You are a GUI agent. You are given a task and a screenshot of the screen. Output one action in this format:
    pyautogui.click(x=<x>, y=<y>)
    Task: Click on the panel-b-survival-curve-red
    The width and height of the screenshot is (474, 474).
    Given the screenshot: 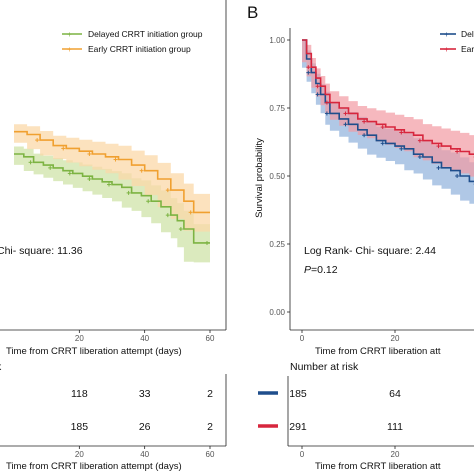 What is the action you would take?
    pyautogui.click(x=388, y=97)
    